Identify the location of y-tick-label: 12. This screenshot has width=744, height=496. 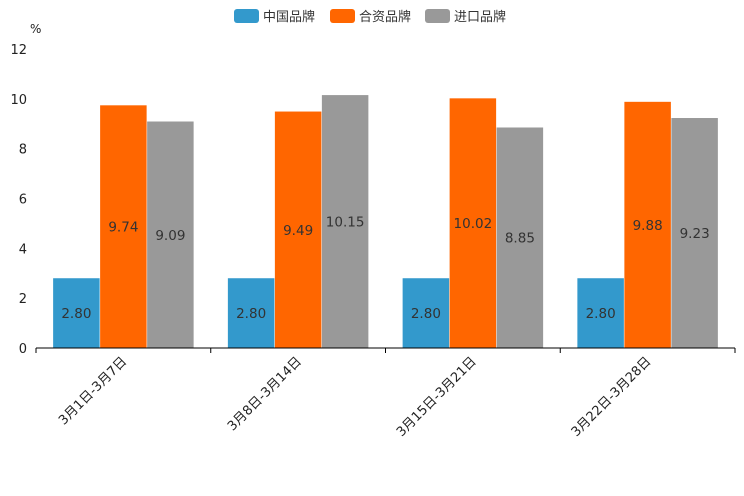
(18, 50).